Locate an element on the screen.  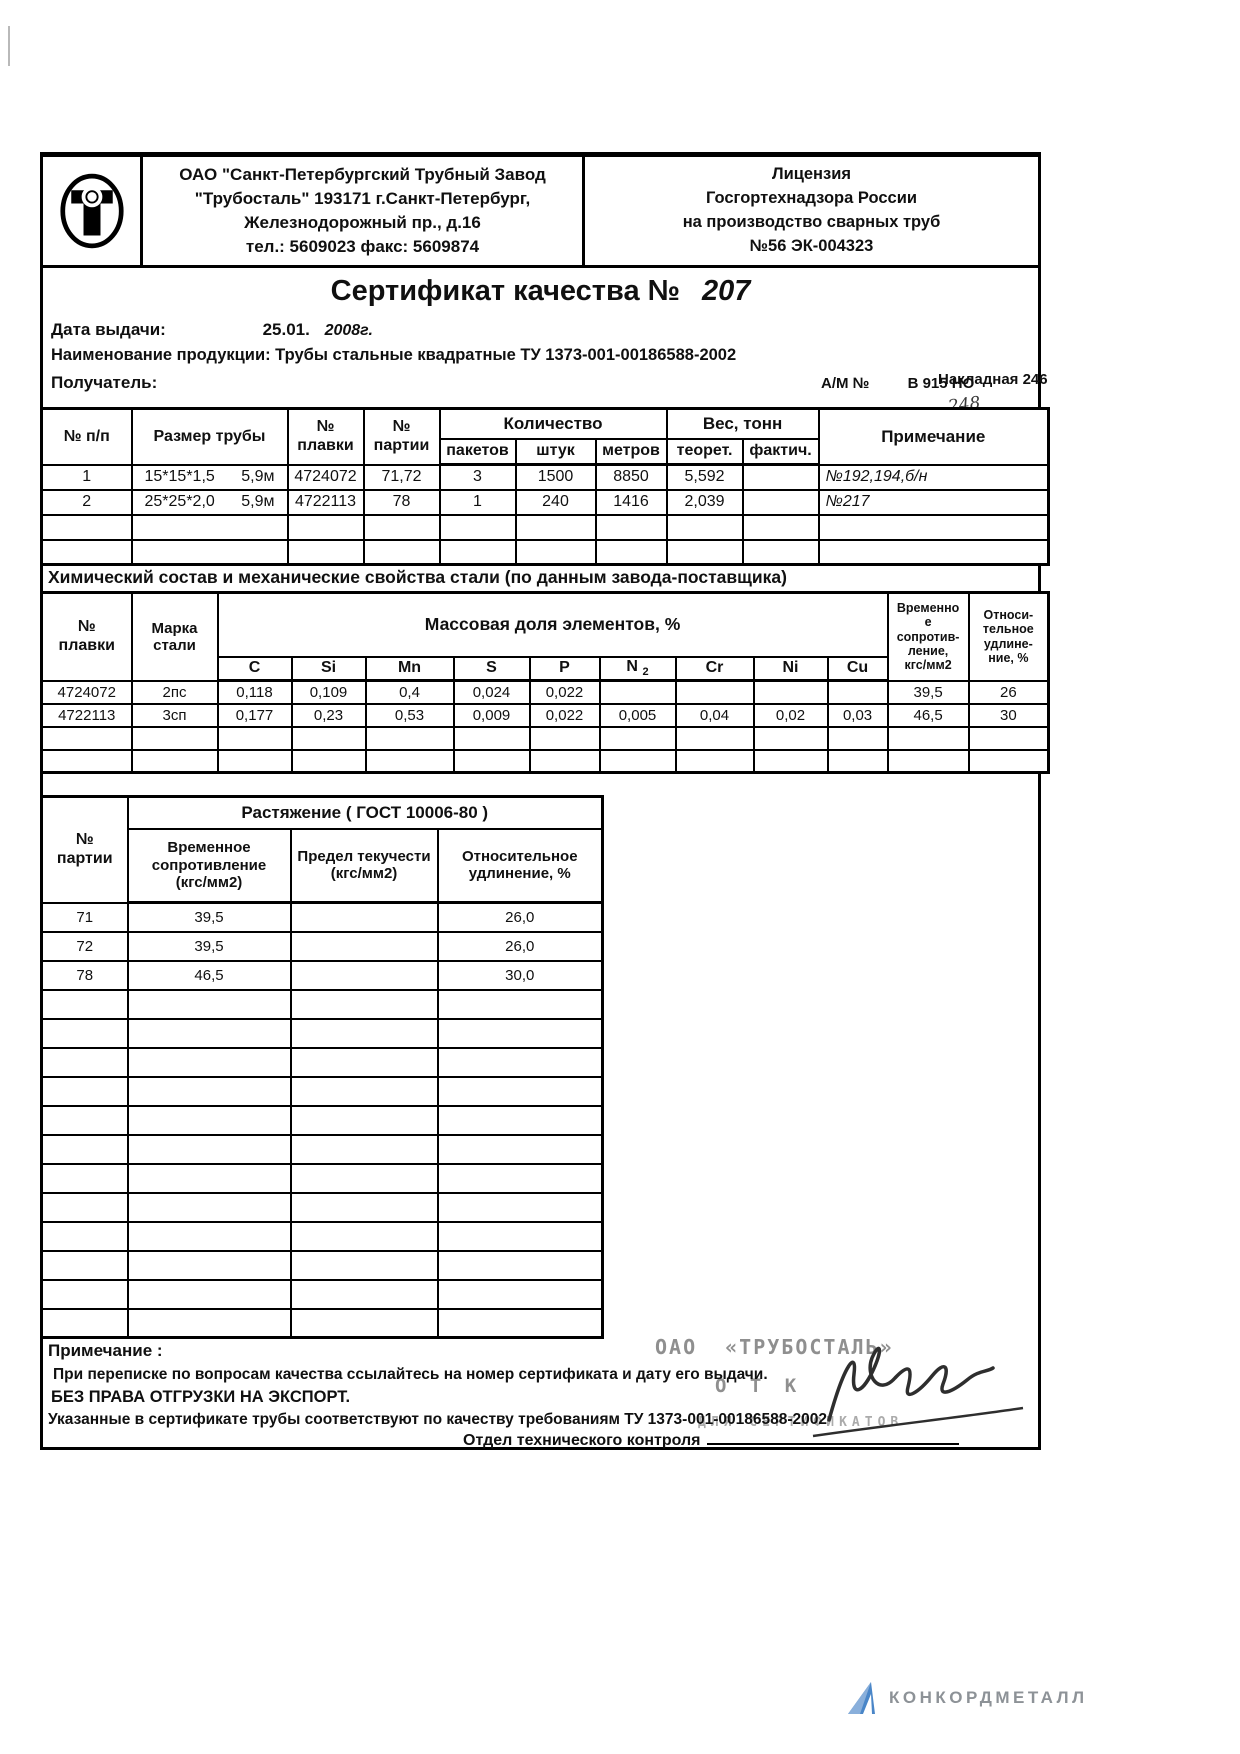
cell-S: 0,009 is located at coordinates (491, 715).